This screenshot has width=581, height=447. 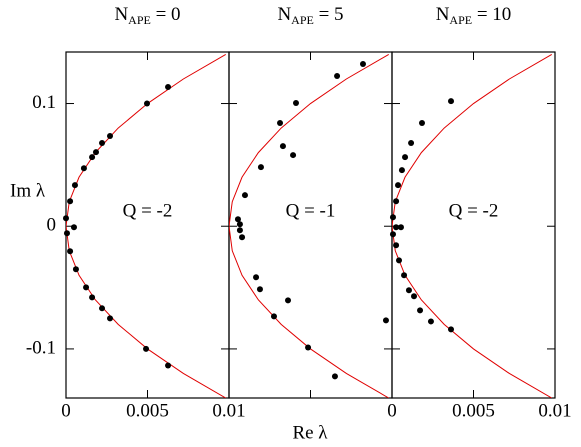 I want to click on y-tick-label: 0.1, so click(x=44, y=102).